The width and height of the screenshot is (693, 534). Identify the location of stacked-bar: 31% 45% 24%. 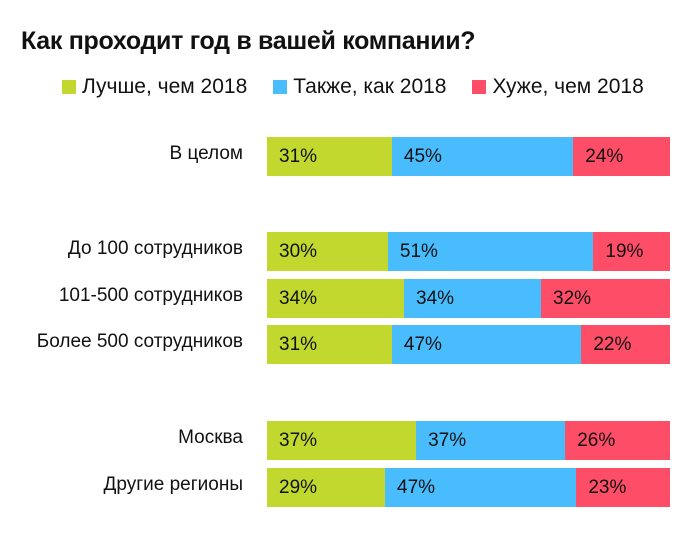
(468, 156).